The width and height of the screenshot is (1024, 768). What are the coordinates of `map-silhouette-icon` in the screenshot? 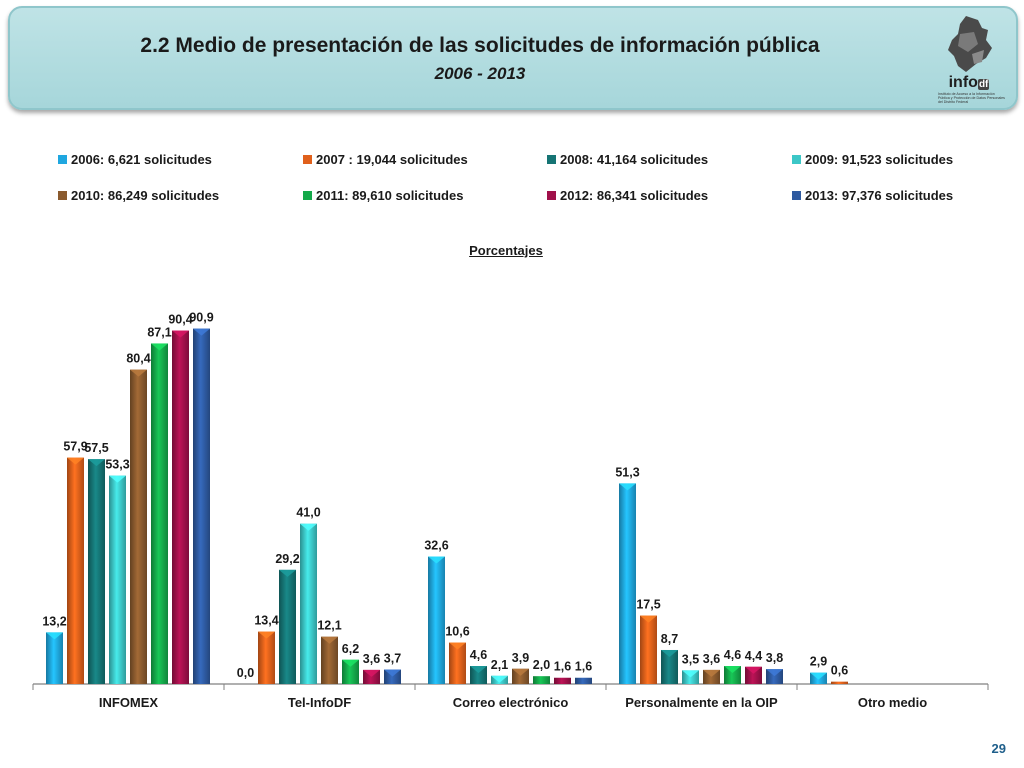 It's located at (970, 44).